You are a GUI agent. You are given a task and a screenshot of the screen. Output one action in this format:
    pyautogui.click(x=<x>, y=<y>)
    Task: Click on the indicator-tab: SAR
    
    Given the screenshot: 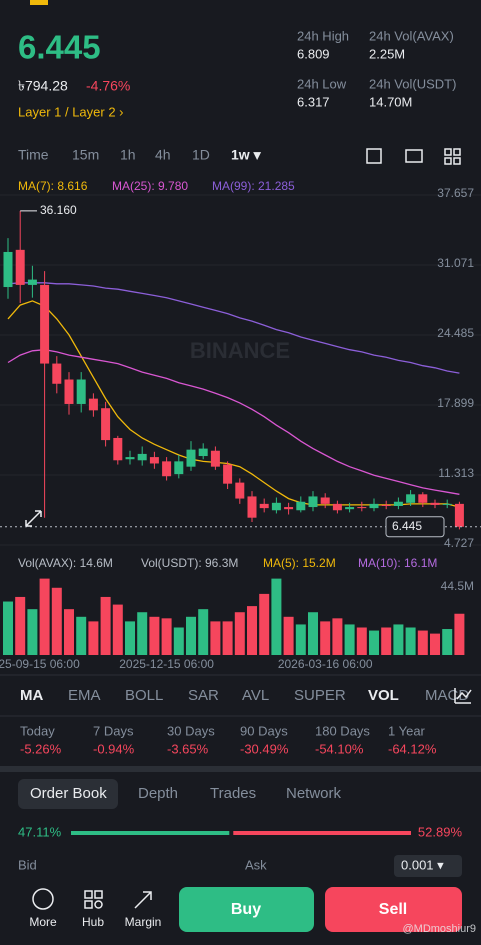 What is the action you would take?
    pyautogui.click(x=203, y=695)
    